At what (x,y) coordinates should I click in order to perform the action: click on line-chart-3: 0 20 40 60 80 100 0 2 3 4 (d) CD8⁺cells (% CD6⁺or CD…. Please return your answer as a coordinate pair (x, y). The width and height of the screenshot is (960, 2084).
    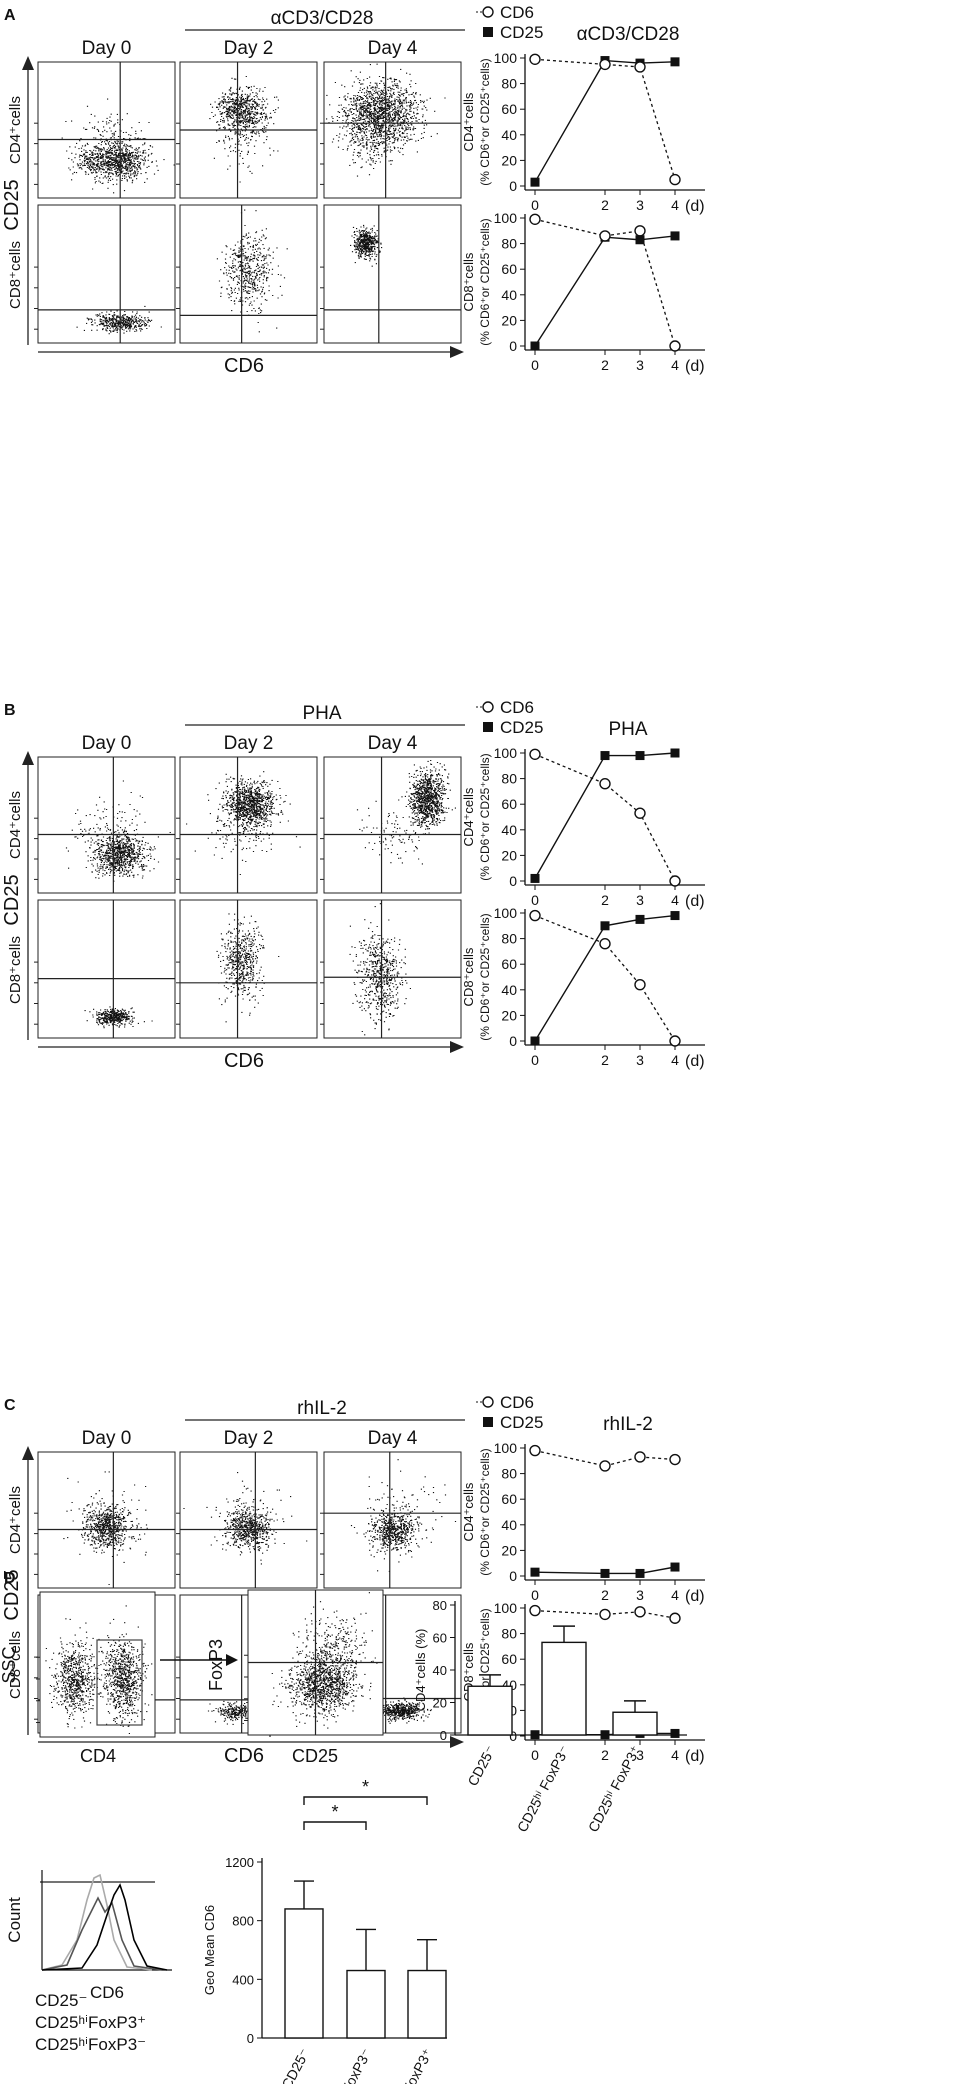
    Looking at the image, I should click on (583, 987).